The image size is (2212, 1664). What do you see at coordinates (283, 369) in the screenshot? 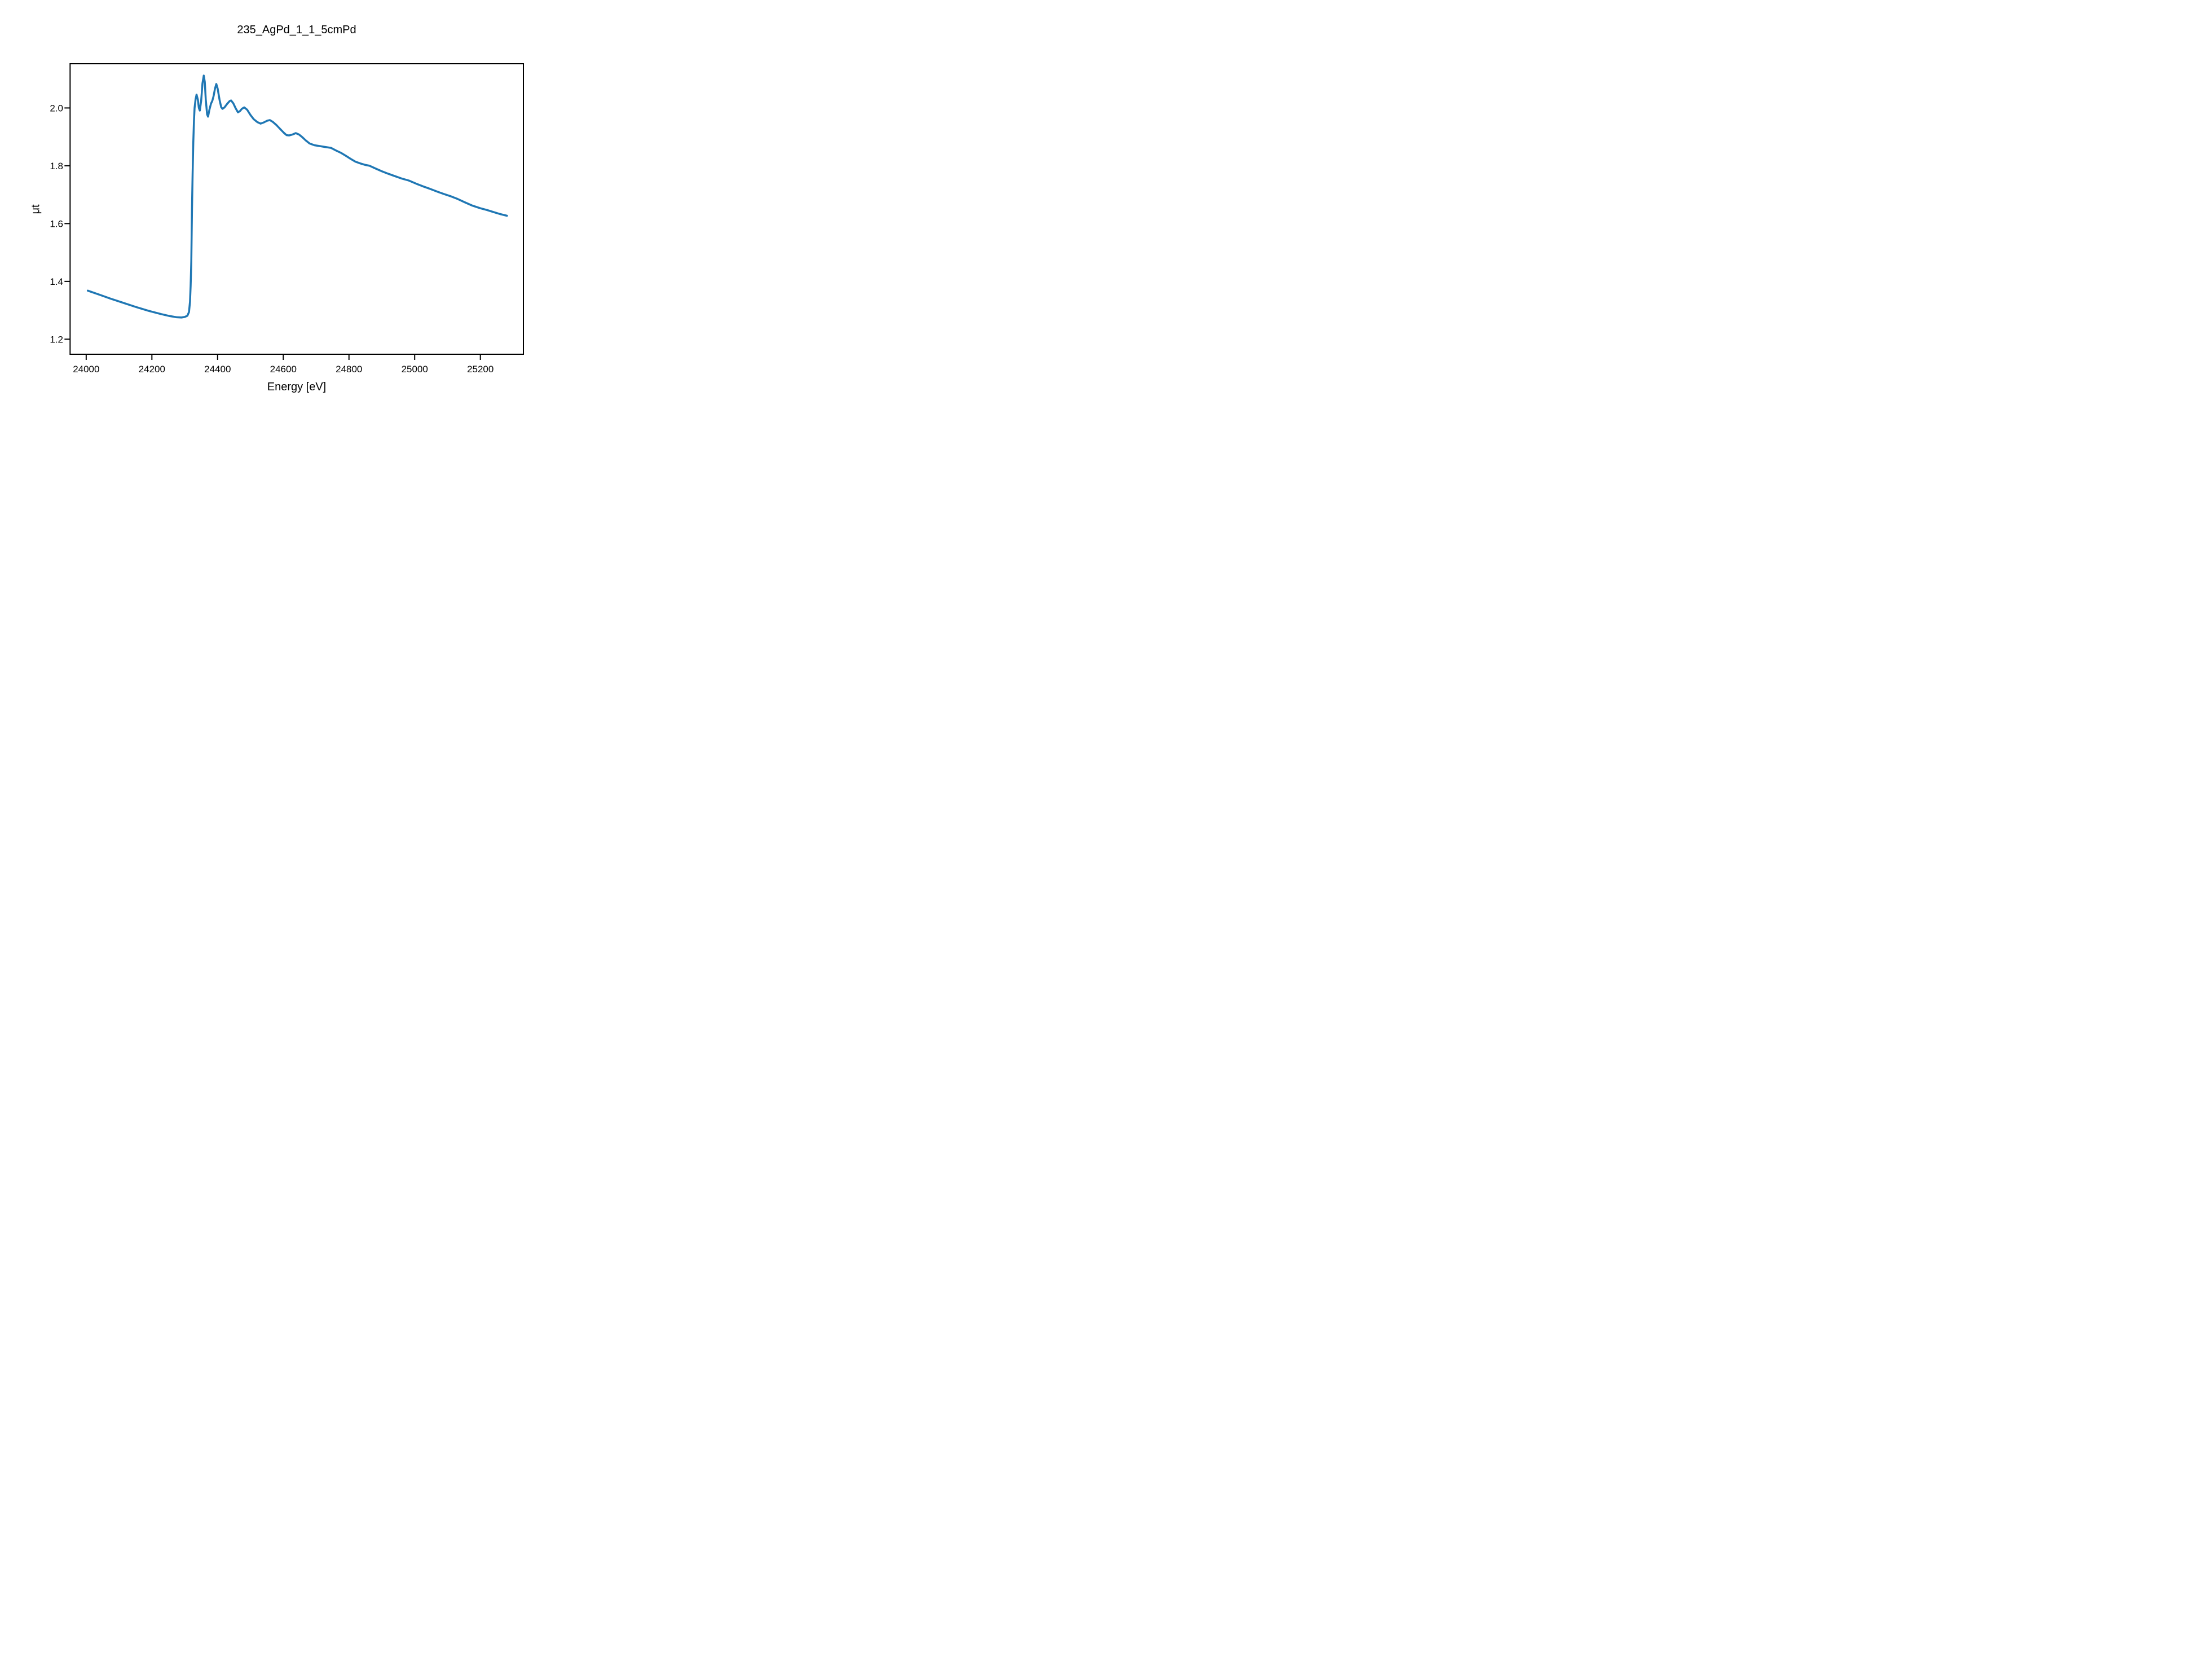
I see `x-tick-label: 24600` at bounding box center [283, 369].